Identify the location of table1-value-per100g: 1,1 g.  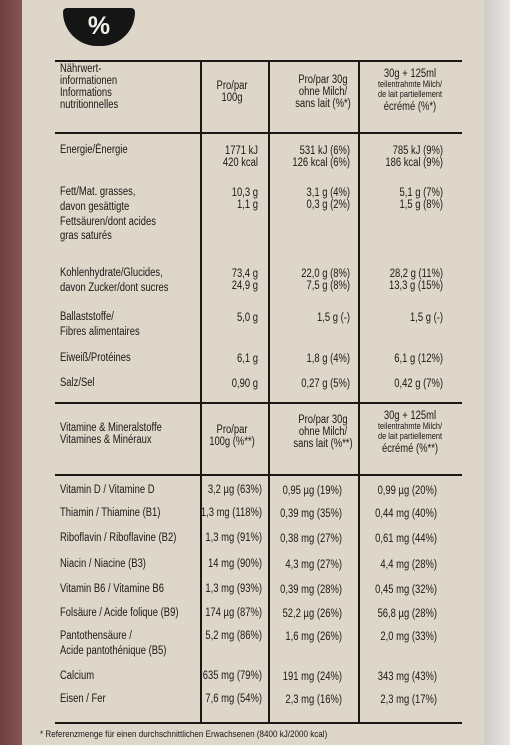
(247, 205).